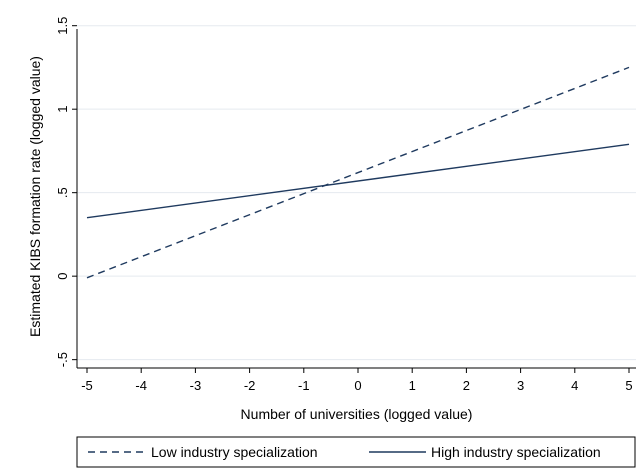 This screenshot has height=471, width=643. I want to click on y-tick-label: -.5, so click(62, 359).